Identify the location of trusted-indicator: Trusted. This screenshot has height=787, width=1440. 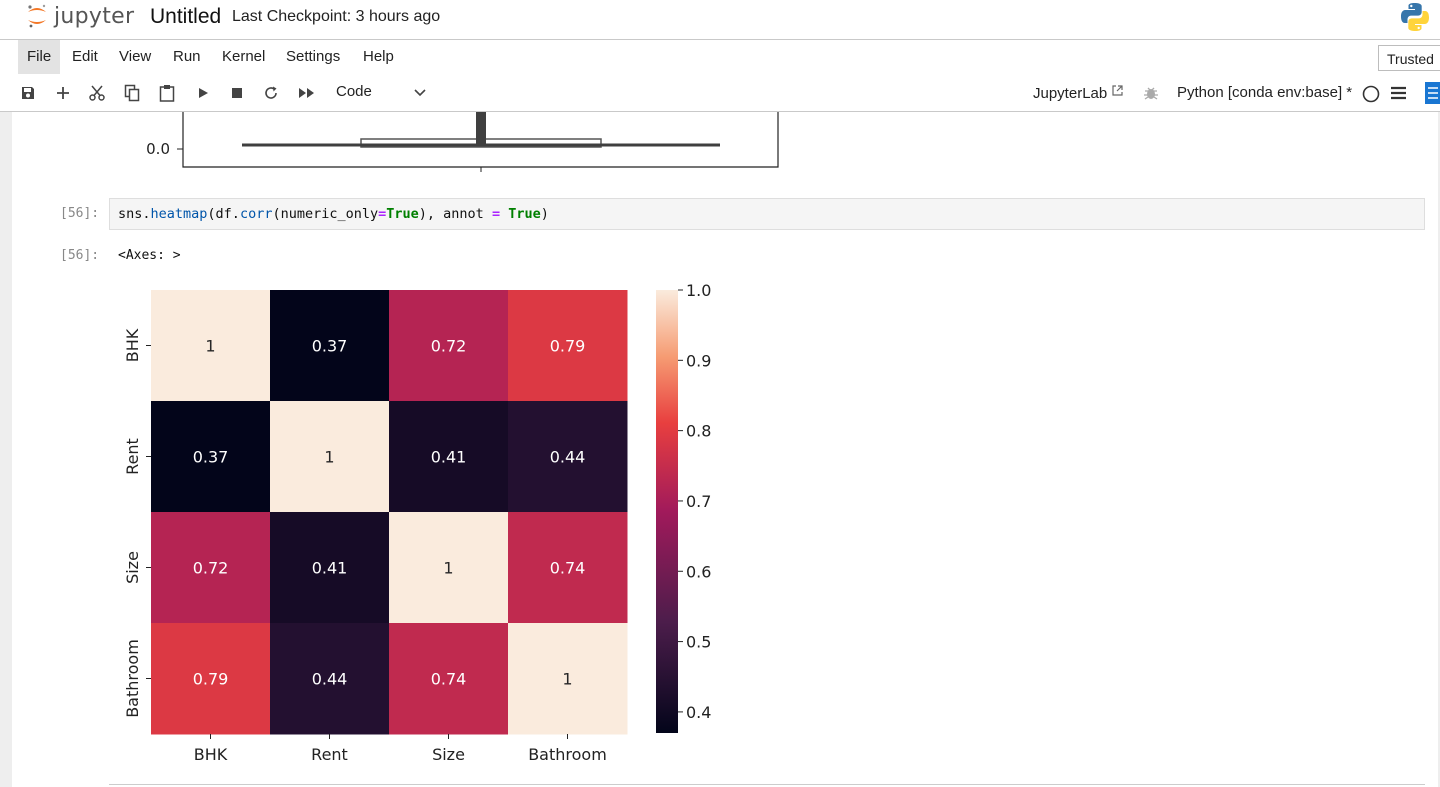
(1409, 58).